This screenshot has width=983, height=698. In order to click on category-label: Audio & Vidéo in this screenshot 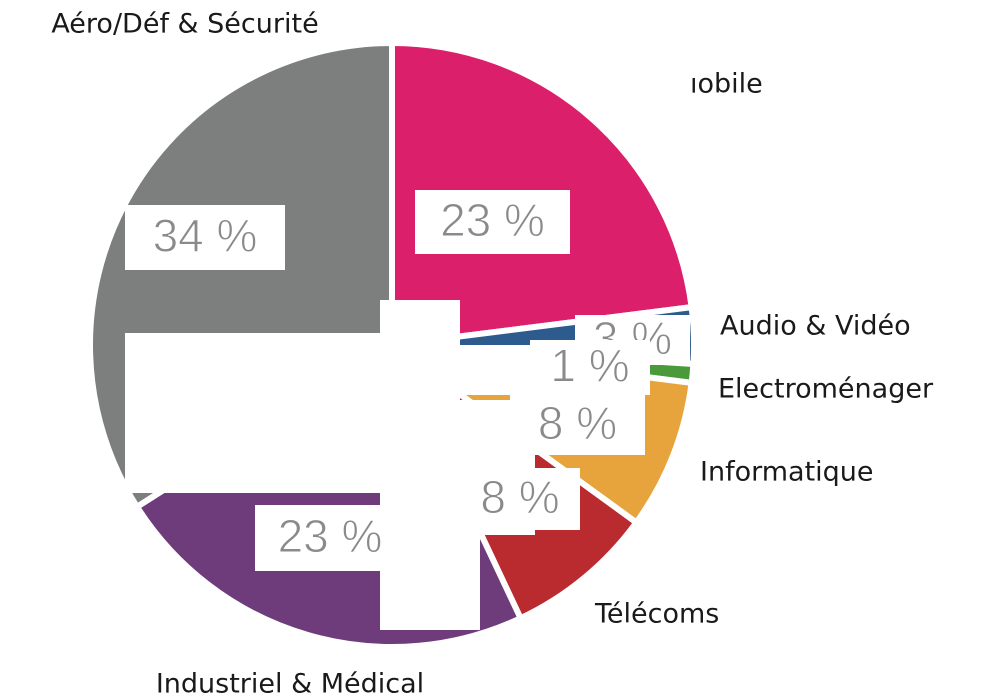, I will do `click(815, 326)`.